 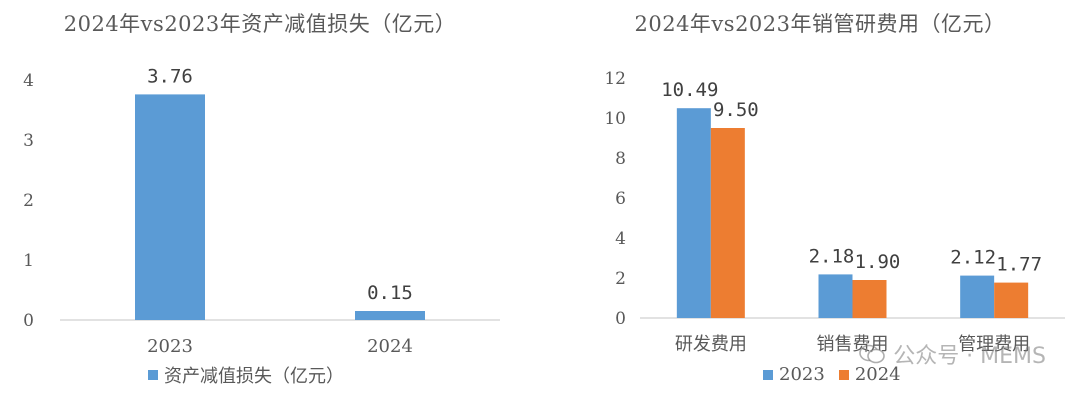 What do you see at coordinates (1011, 300) in the screenshot?
I see `bar-2024-管理费用` at bounding box center [1011, 300].